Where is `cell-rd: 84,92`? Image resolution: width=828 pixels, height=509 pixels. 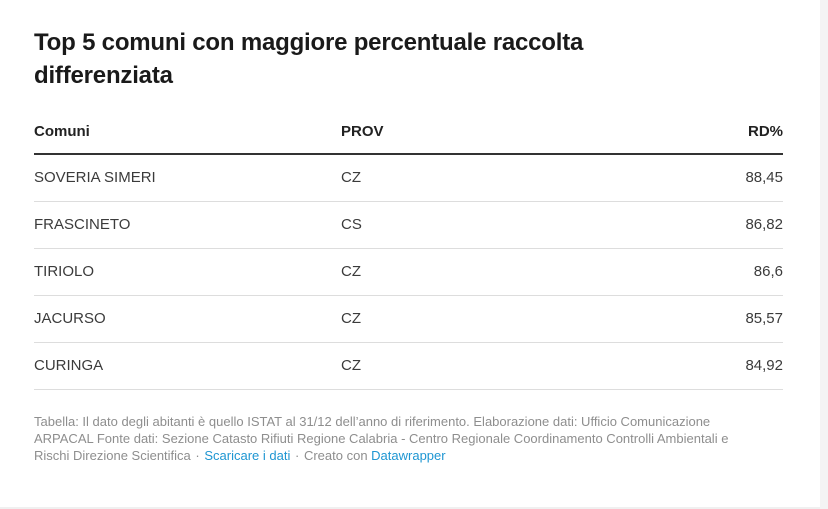 cell-rd: 84,92 is located at coordinates (698, 366).